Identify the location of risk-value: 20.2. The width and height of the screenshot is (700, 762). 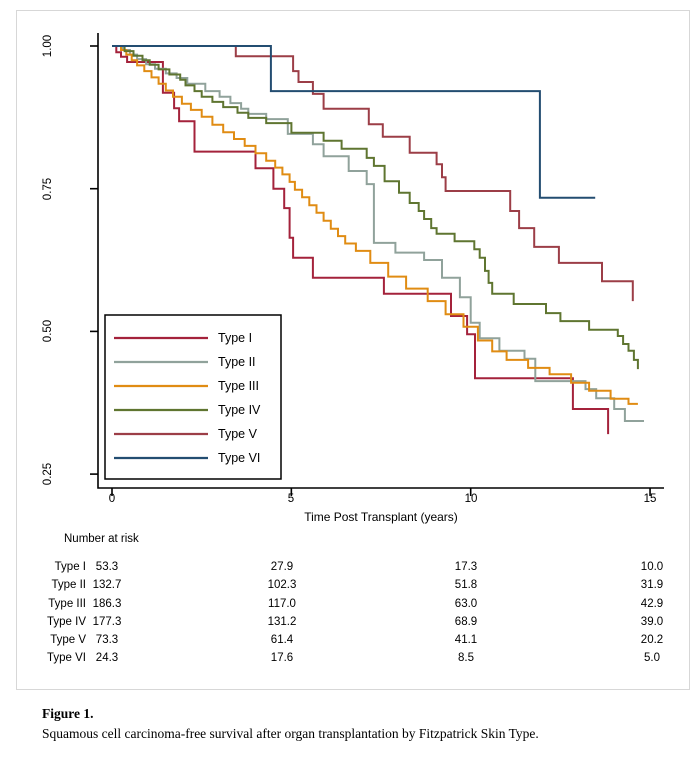
(652, 640).